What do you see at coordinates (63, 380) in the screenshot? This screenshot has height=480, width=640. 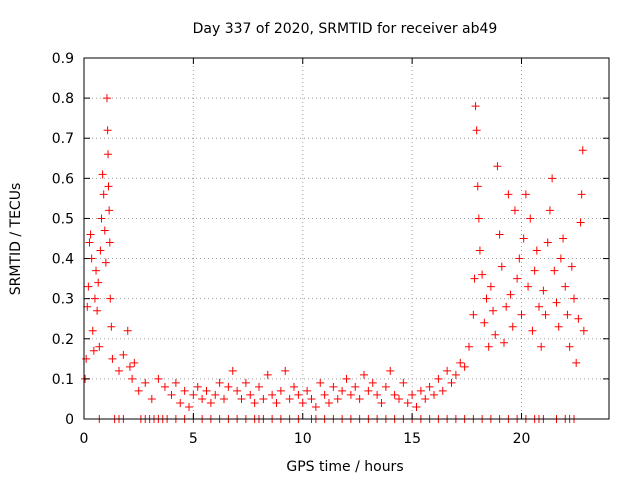 I see `y-tick-label: 0.1` at bounding box center [63, 380].